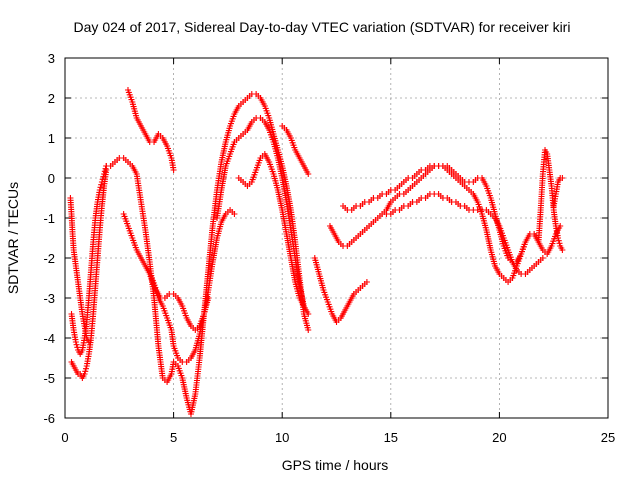 The height and width of the screenshot is (480, 640). What do you see at coordinates (49, 418) in the screenshot?
I see `y-tick-label: -6` at bounding box center [49, 418].